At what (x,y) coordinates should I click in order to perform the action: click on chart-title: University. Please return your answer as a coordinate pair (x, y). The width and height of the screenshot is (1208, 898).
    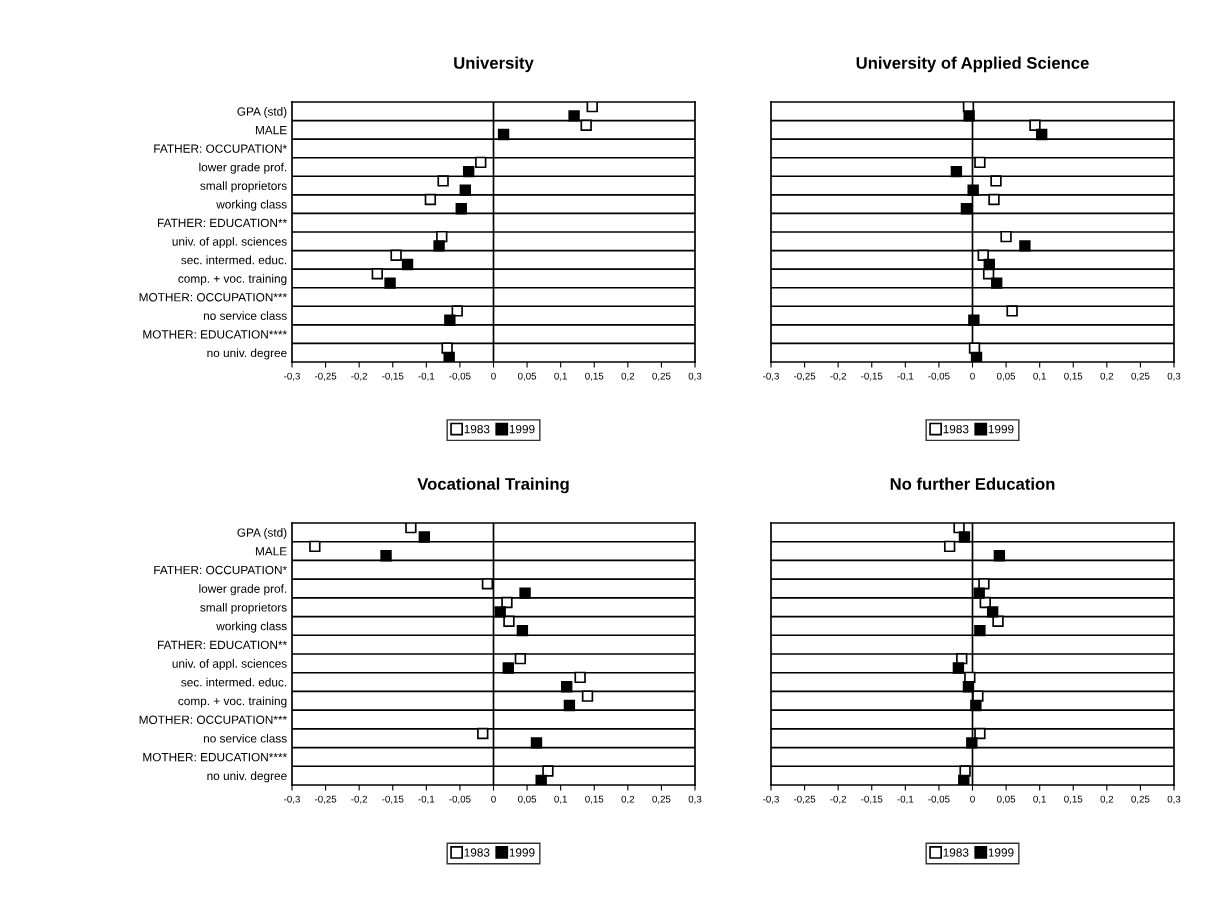
    Looking at the image, I should click on (494, 64).